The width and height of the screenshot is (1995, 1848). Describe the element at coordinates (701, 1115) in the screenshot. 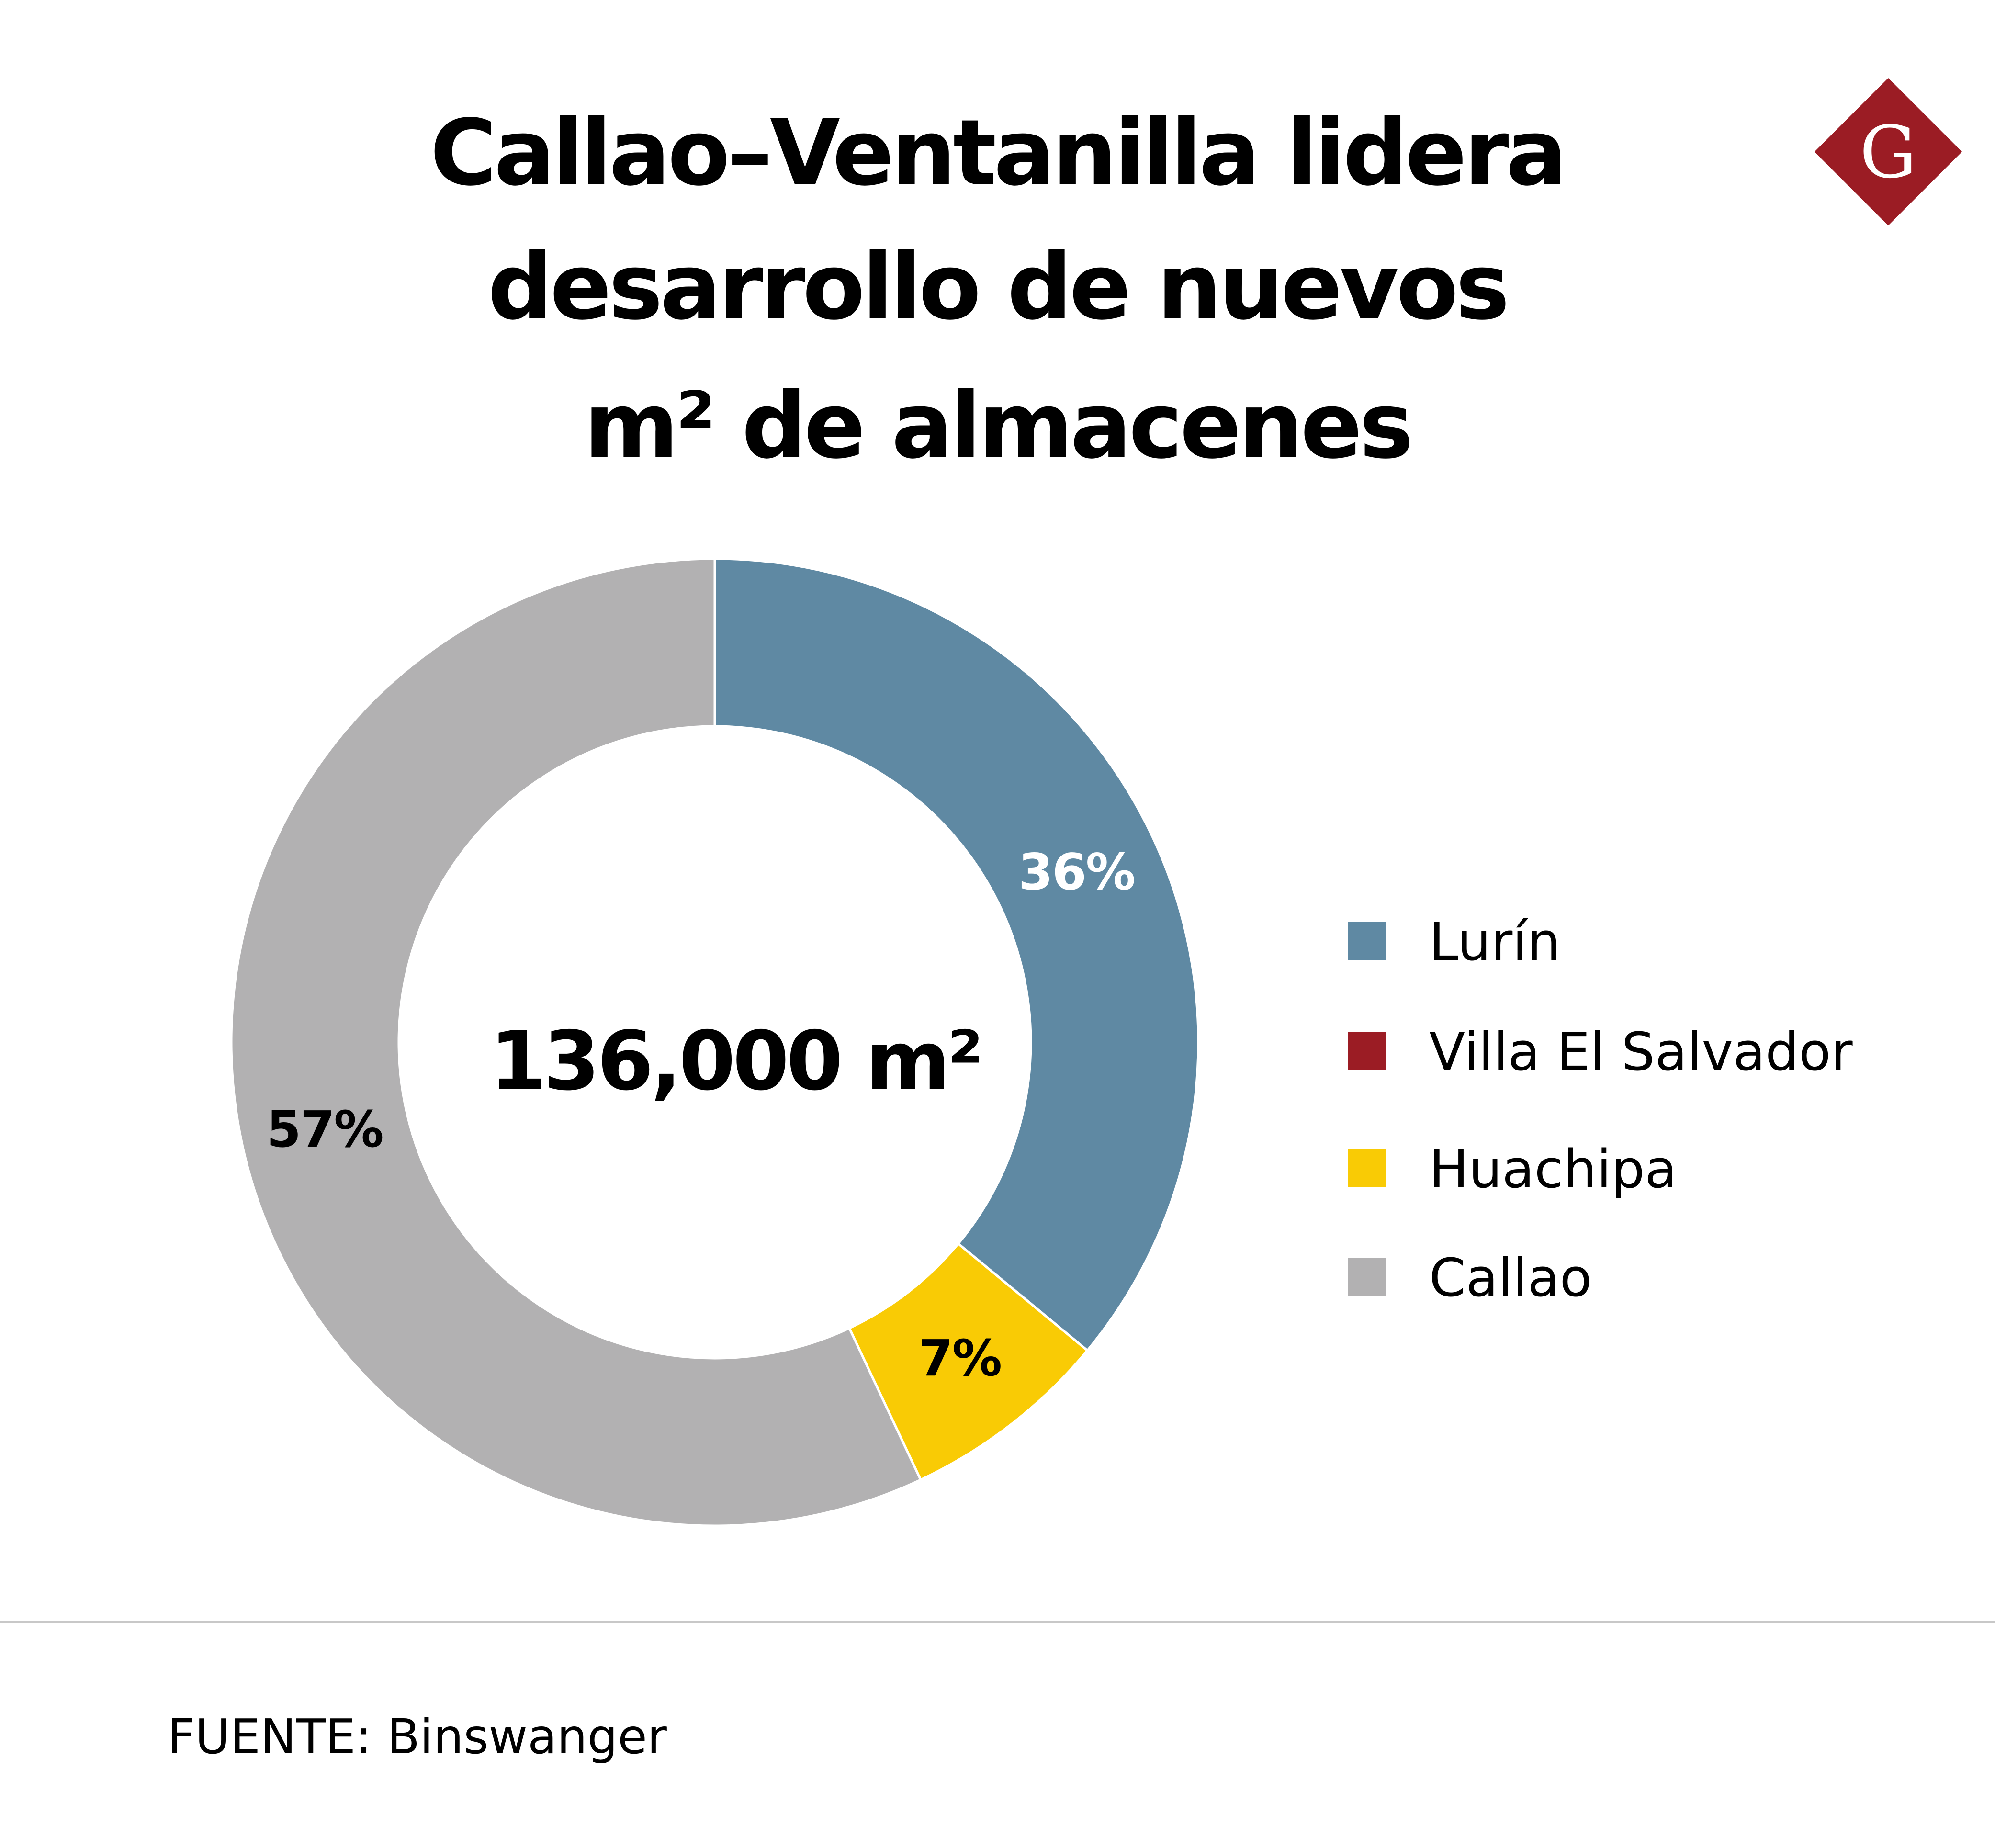

I see `slice-labels: 36% 7% 57%` at that location.